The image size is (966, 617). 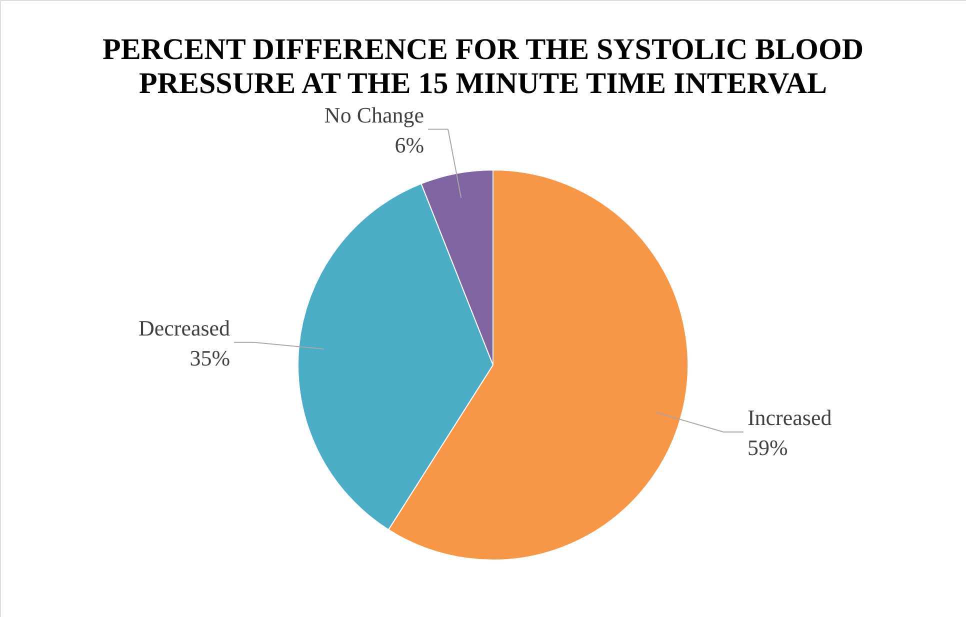 I want to click on data-label: 6%, so click(x=409, y=145).